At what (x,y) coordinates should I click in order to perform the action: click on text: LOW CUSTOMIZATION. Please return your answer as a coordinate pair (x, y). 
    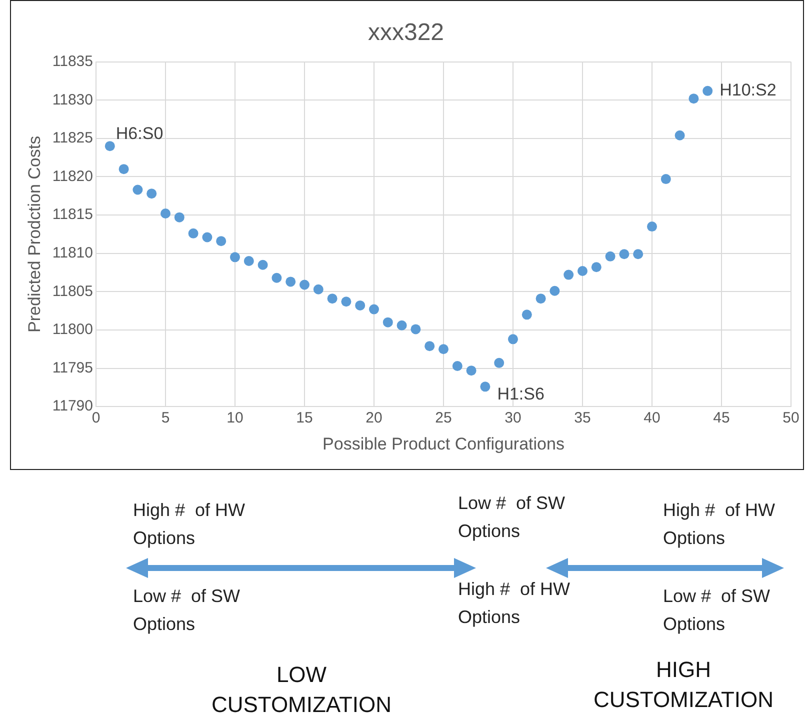
    Looking at the image, I should click on (301, 690).